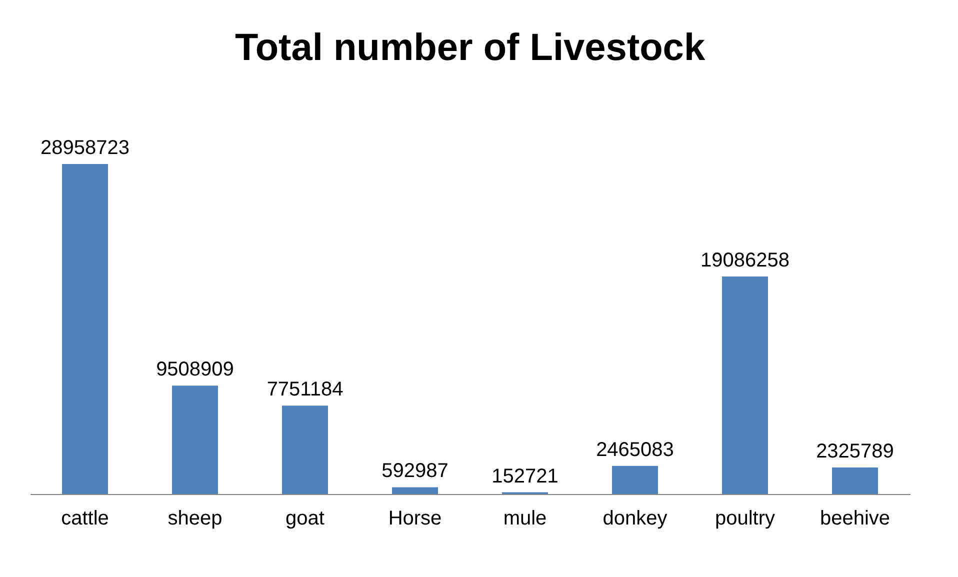 The width and height of the screenshot is (958, 577). I want to click on data-label: 9508909, so click(195, 369).